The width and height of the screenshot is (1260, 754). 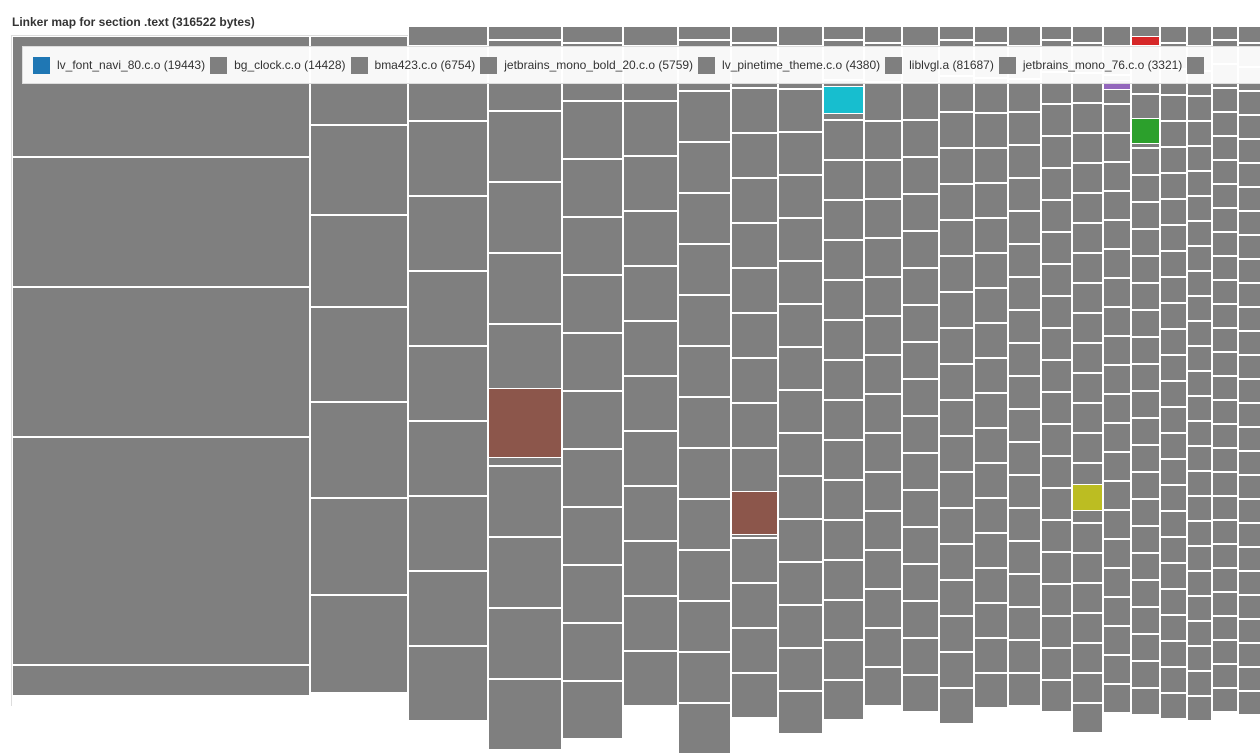 I want to click on legend-item: jetbrains_mono_76.c.o (3321), so click(x=1090, y=65).